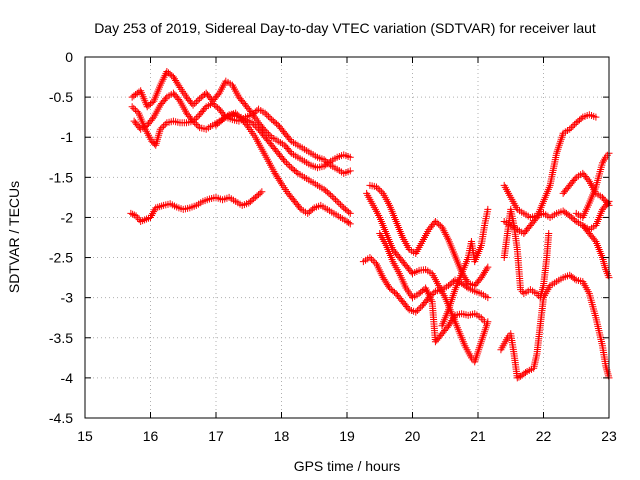  I want to click on series-track-m, so click(550, 174).